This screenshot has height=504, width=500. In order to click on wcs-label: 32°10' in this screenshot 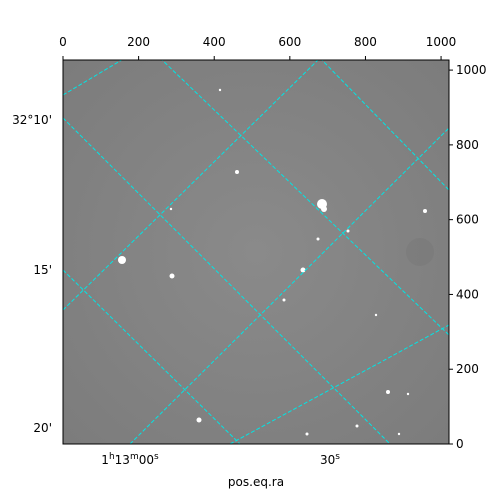, I will do `click(32, 120)`.